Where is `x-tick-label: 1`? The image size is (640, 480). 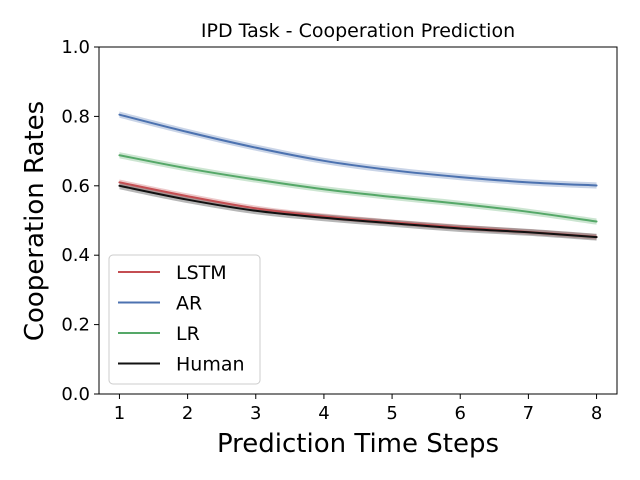
x-tick-label: 1 is located at coordinates (119, 413).